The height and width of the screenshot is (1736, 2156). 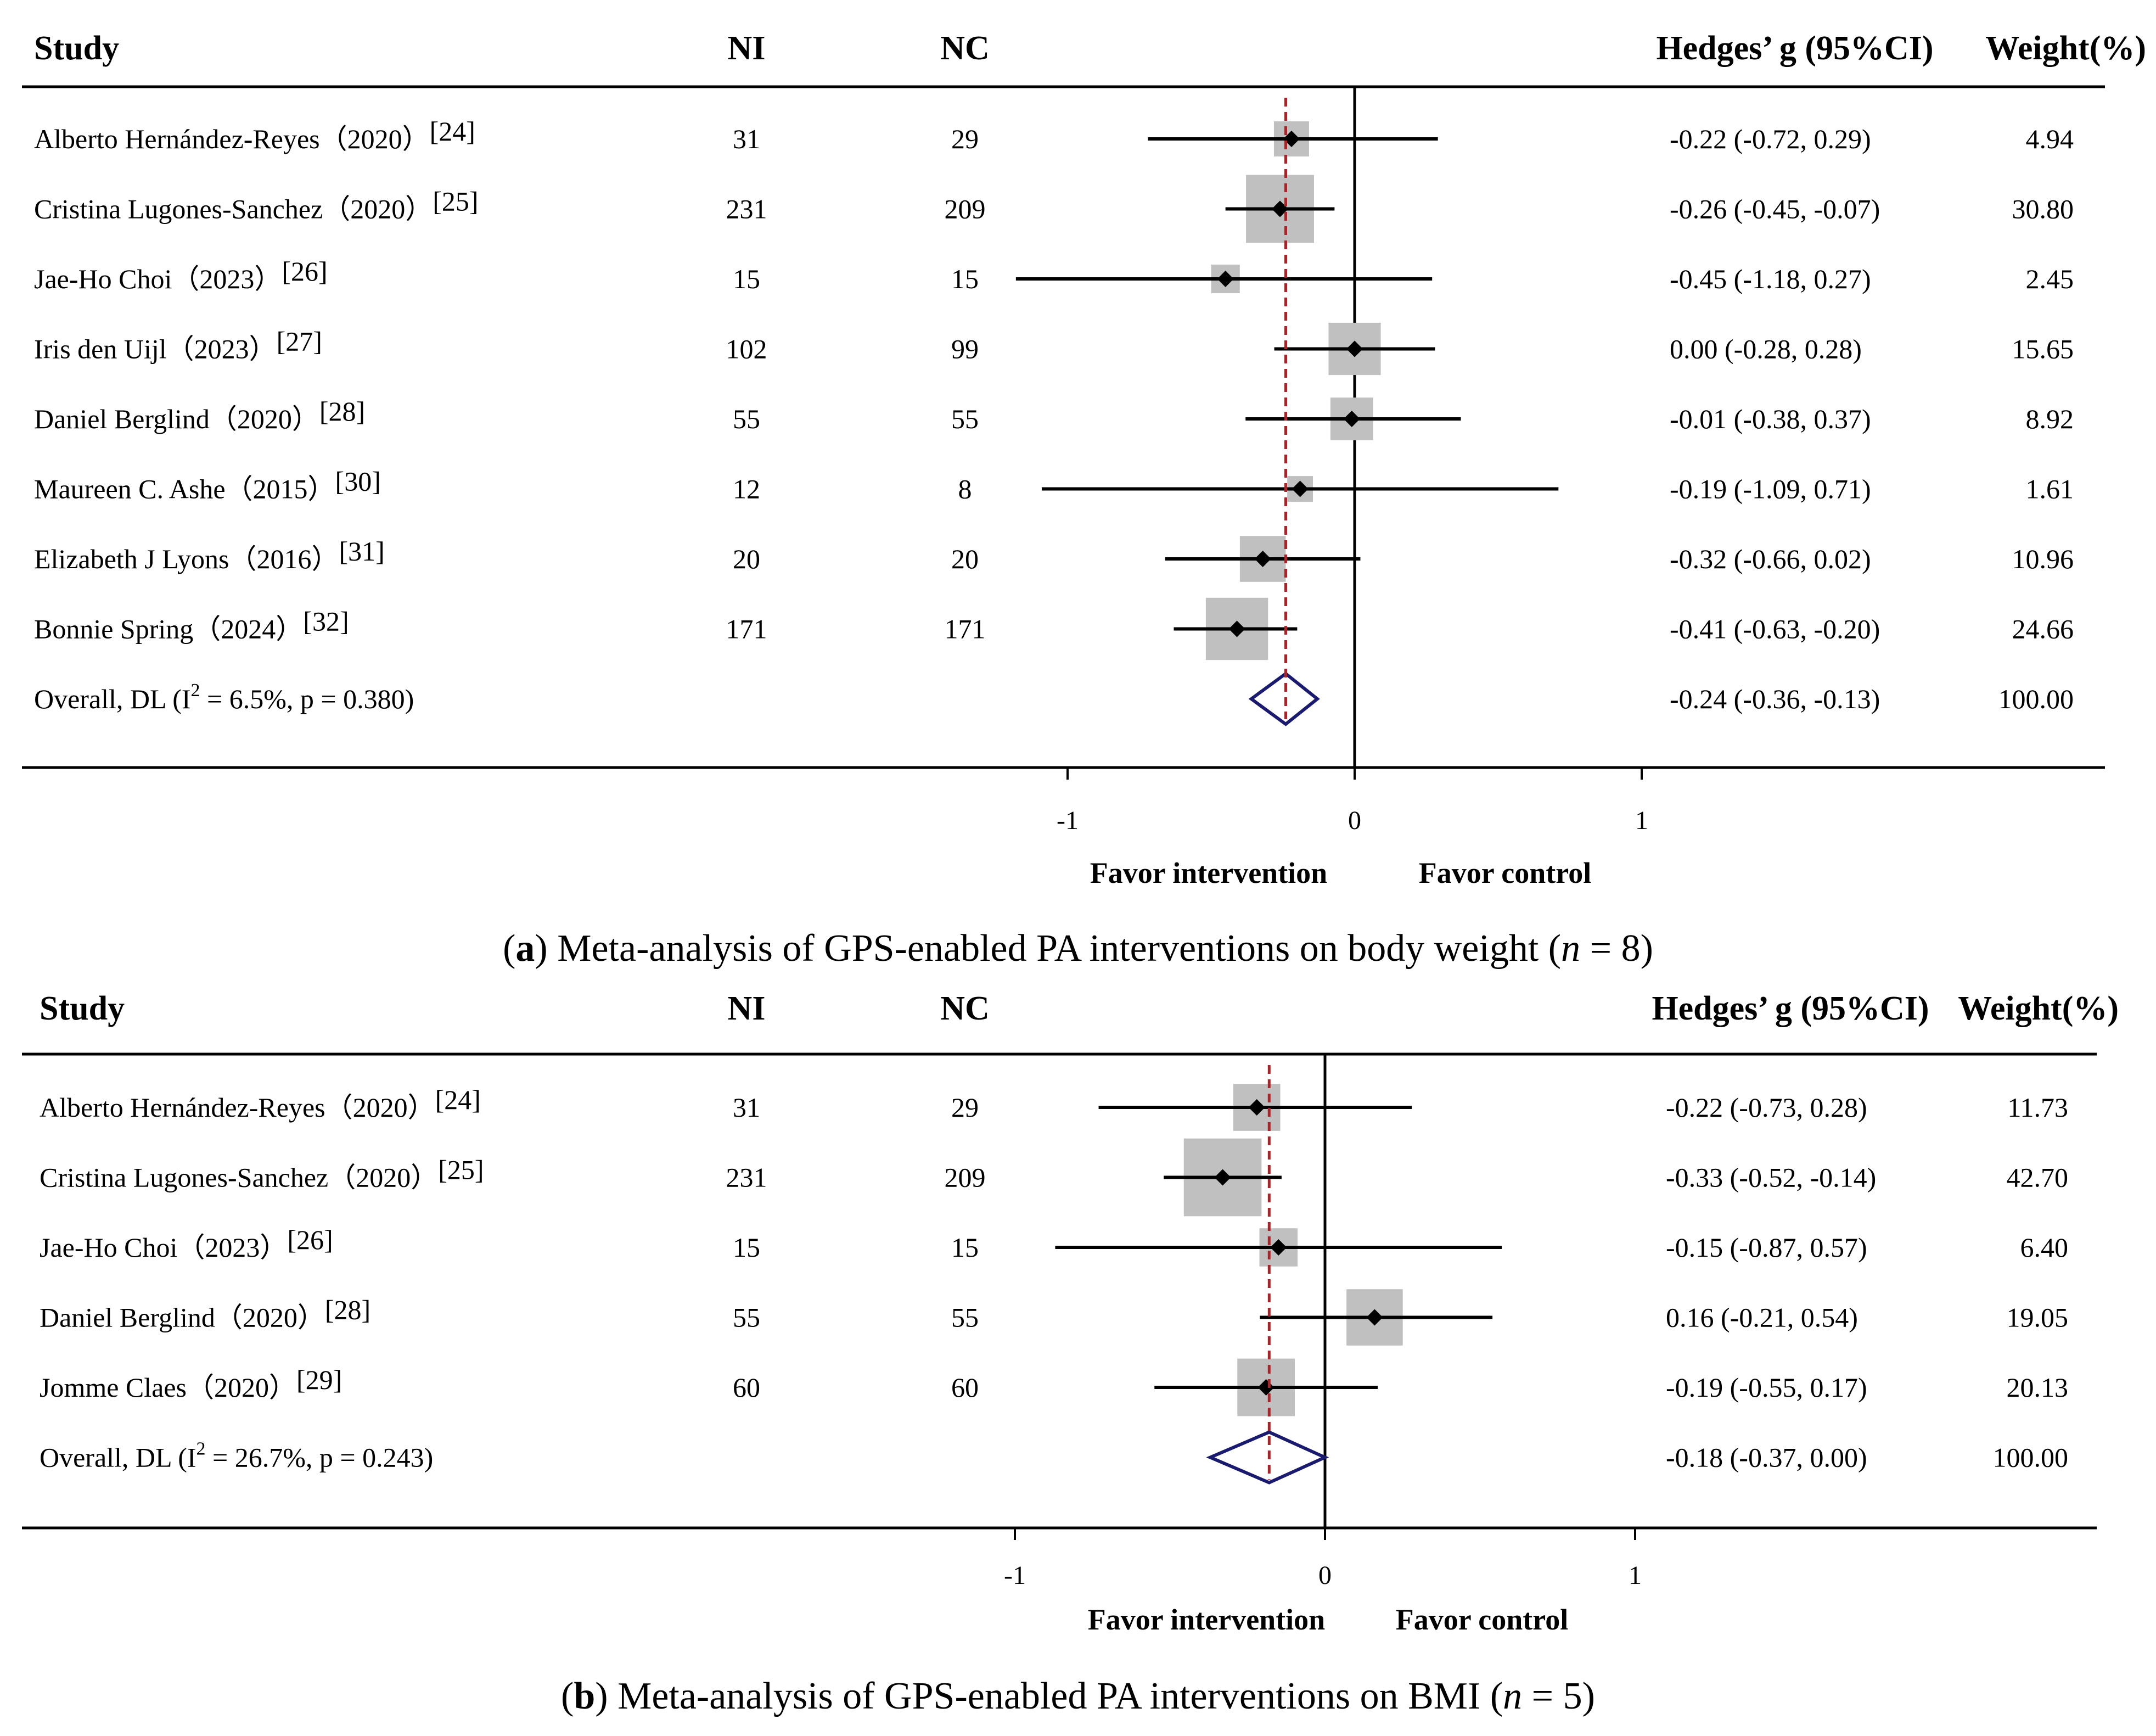 I want to click on study-name: Iris den Uijl（2023）, so click(x=155, y=349).